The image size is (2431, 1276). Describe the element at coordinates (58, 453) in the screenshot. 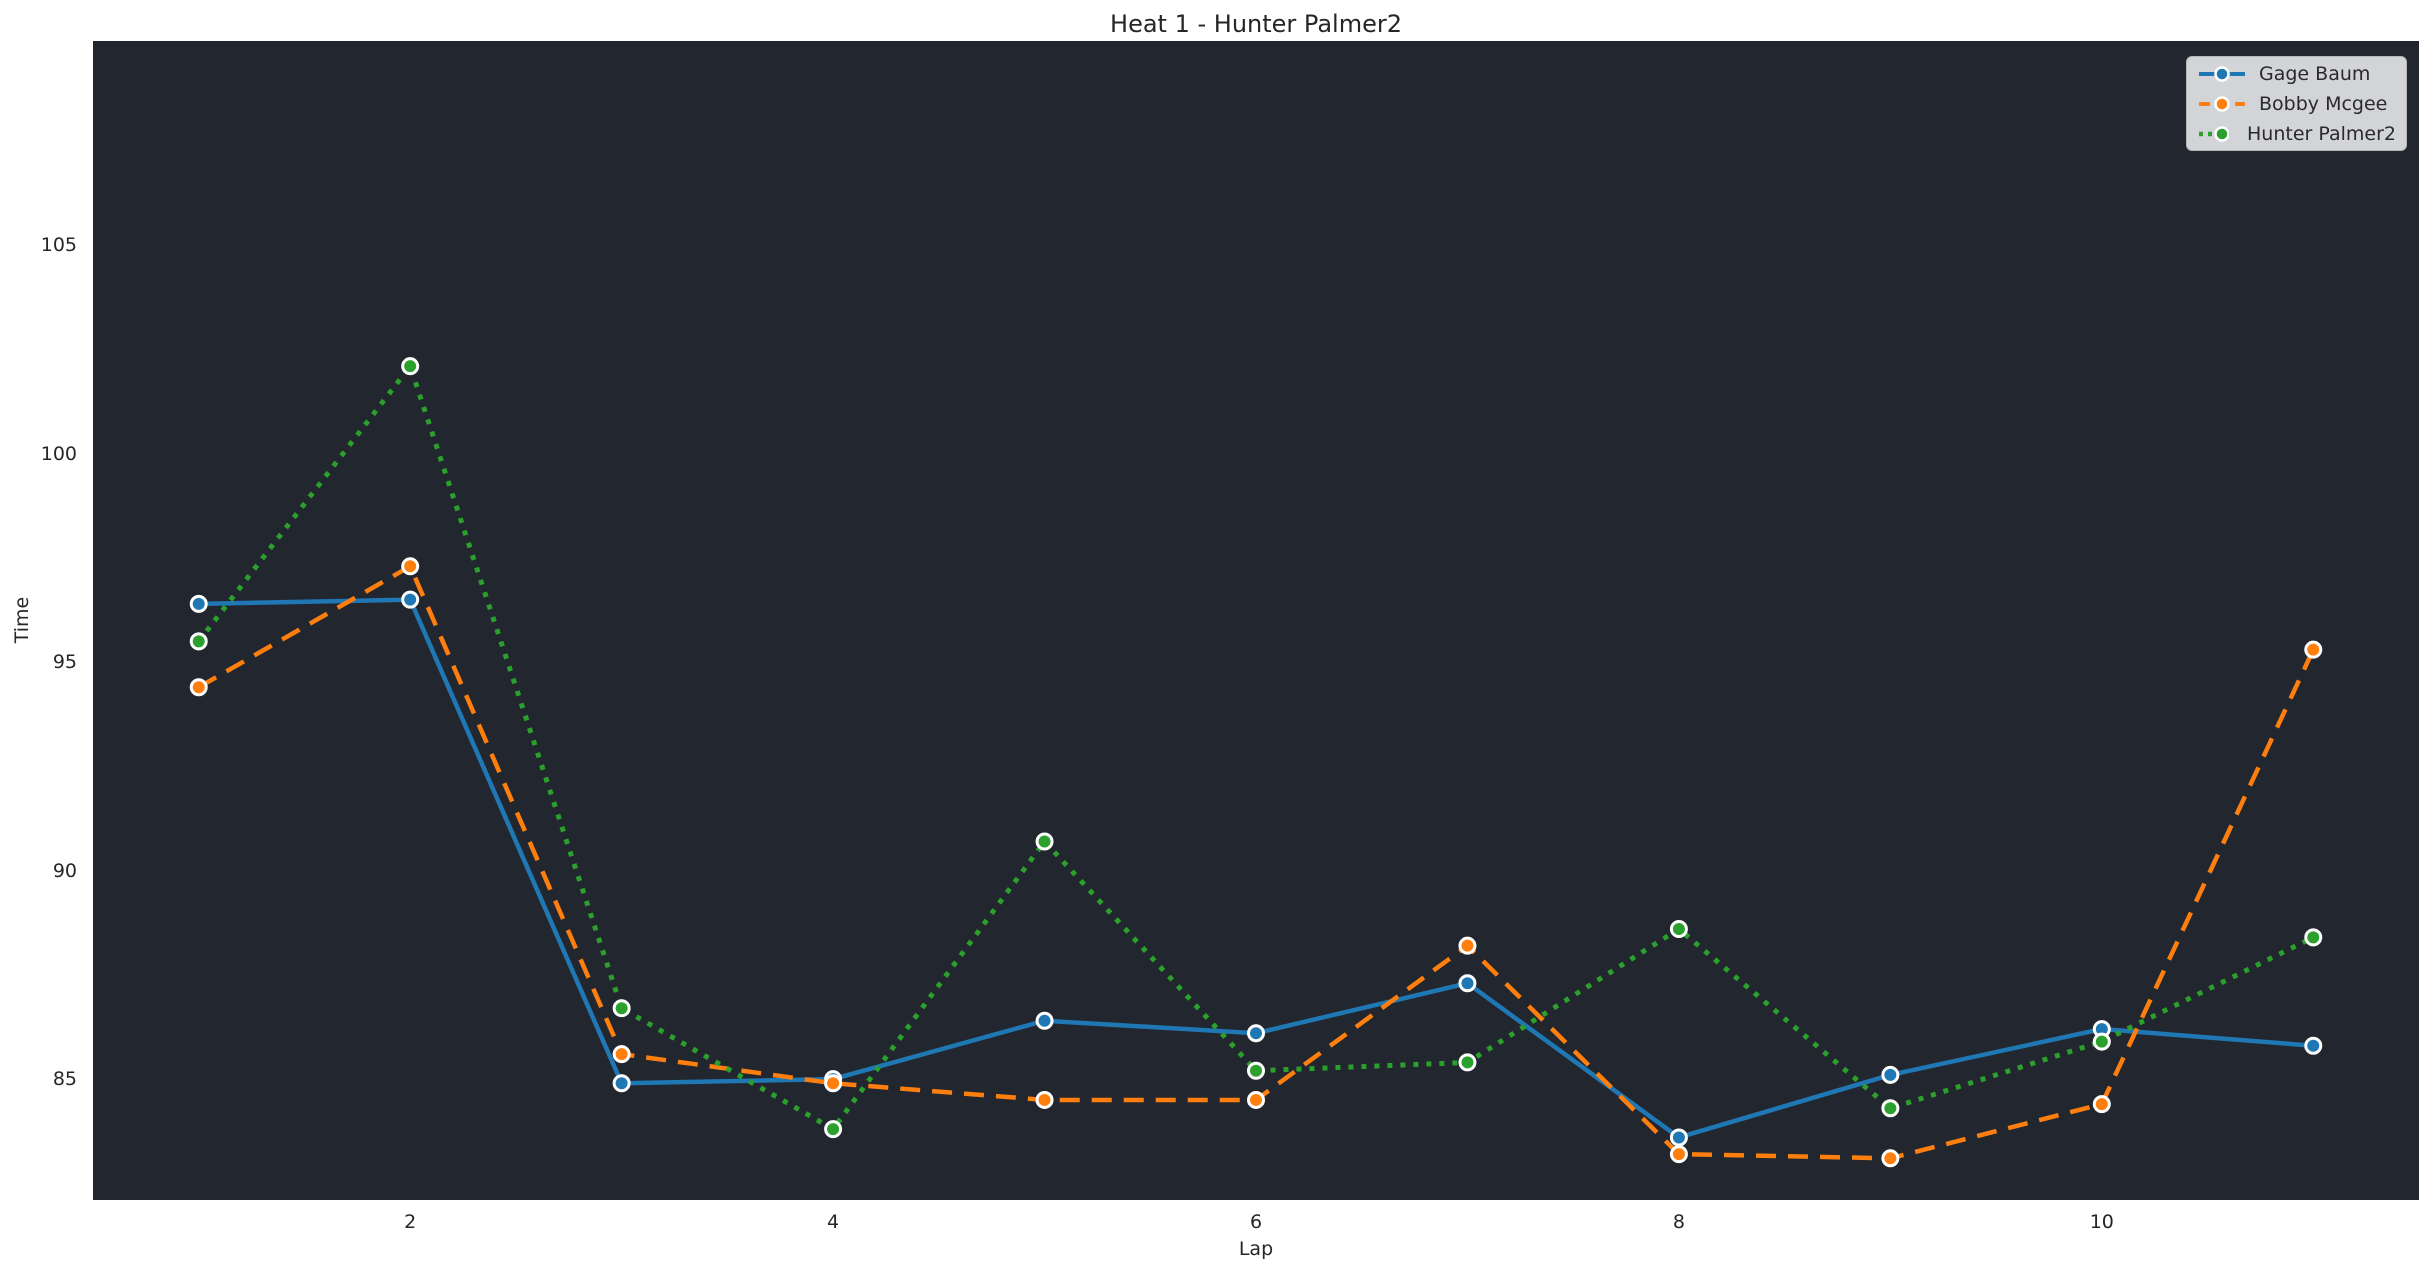

I see `y-tick-100: 100` at that location.